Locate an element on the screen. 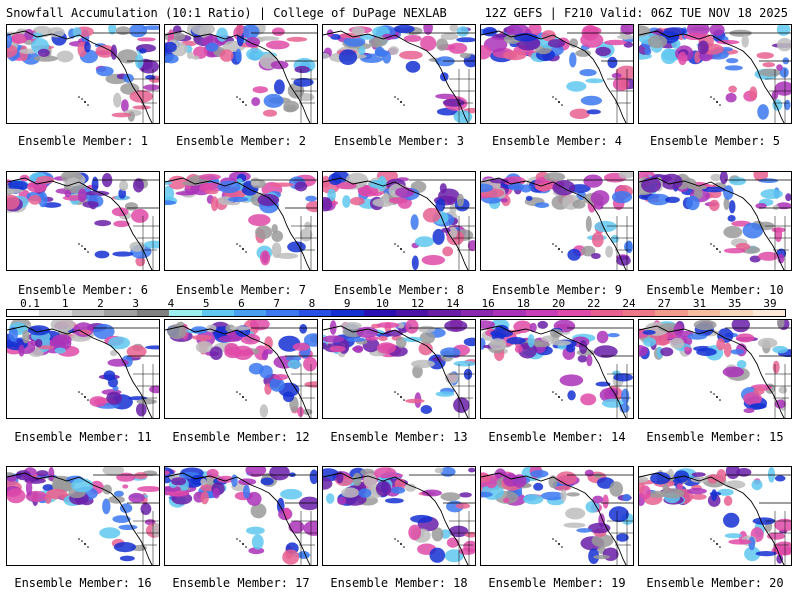 This screenshot has width=800, height=600. colorbar-tick-label: 9 is located at coordinates (347, 303).